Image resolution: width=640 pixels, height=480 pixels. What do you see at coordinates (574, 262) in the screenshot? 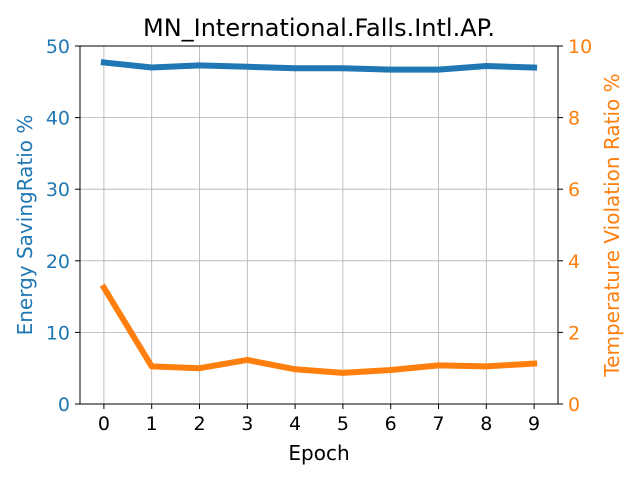
I see `y-right-tick-label: 4` at bounding box center [574, 262].